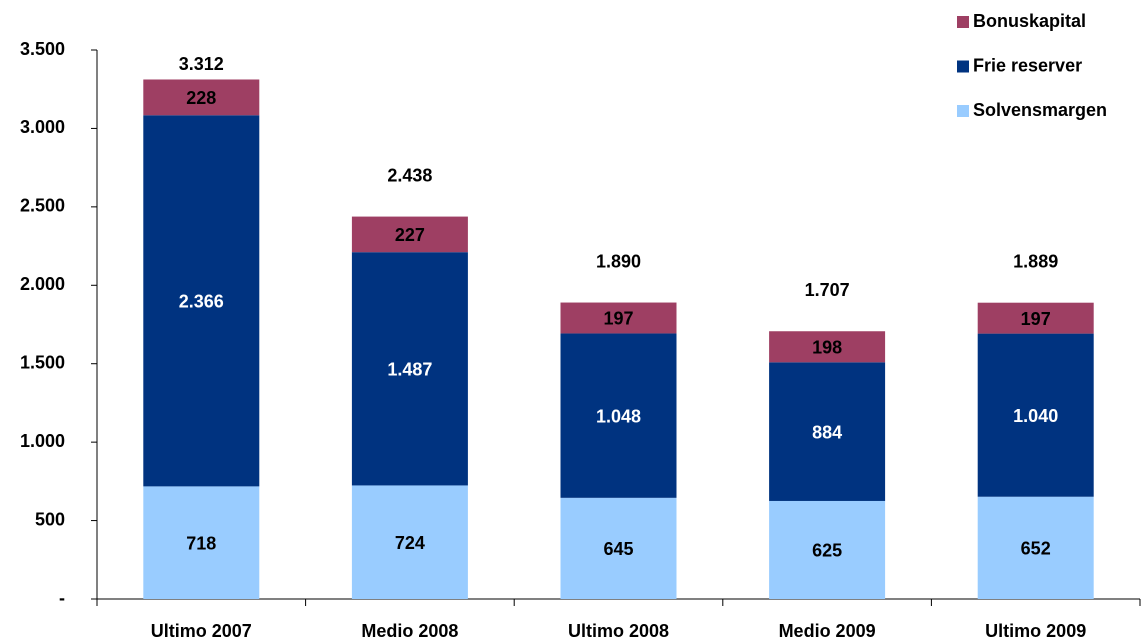 The image size is (1145, 641). Describe the element at coordinates (827, 290) in the screenshot. I see `total-label: 1.707` at that location.